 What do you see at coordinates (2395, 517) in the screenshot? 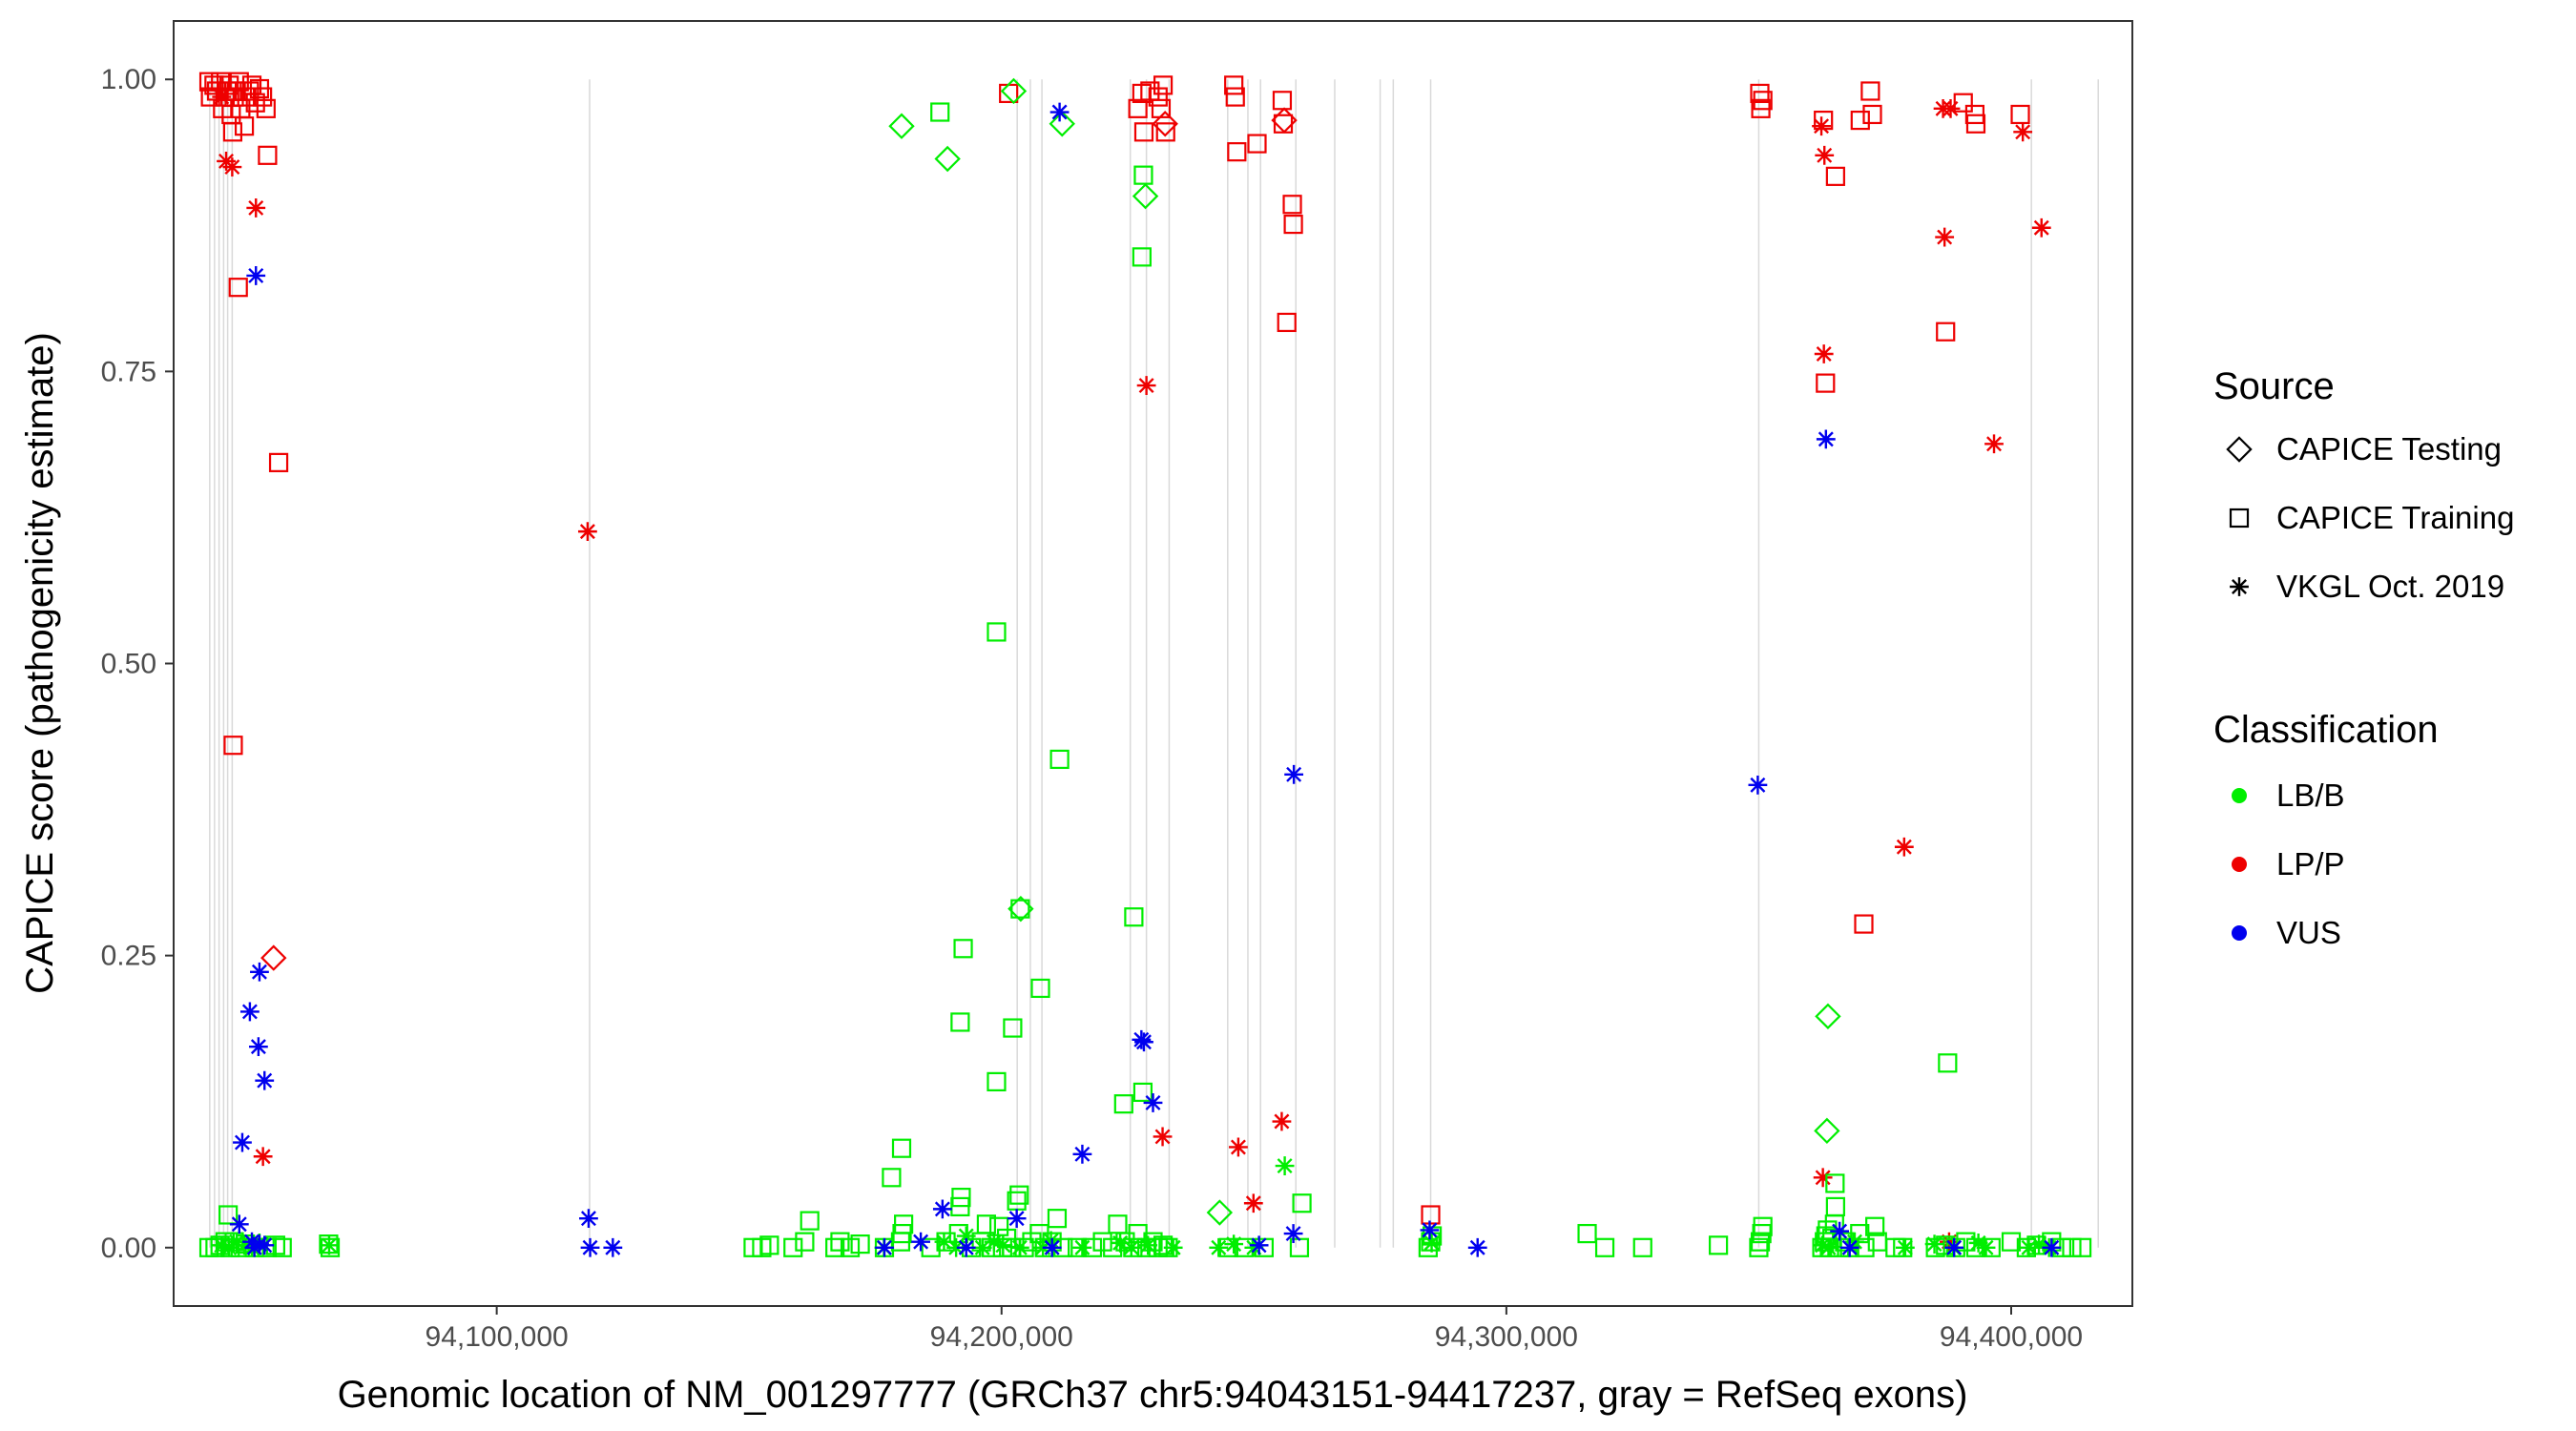
I see `legend-source-label: CAPICE Training` at bounding box center [2395, 517].